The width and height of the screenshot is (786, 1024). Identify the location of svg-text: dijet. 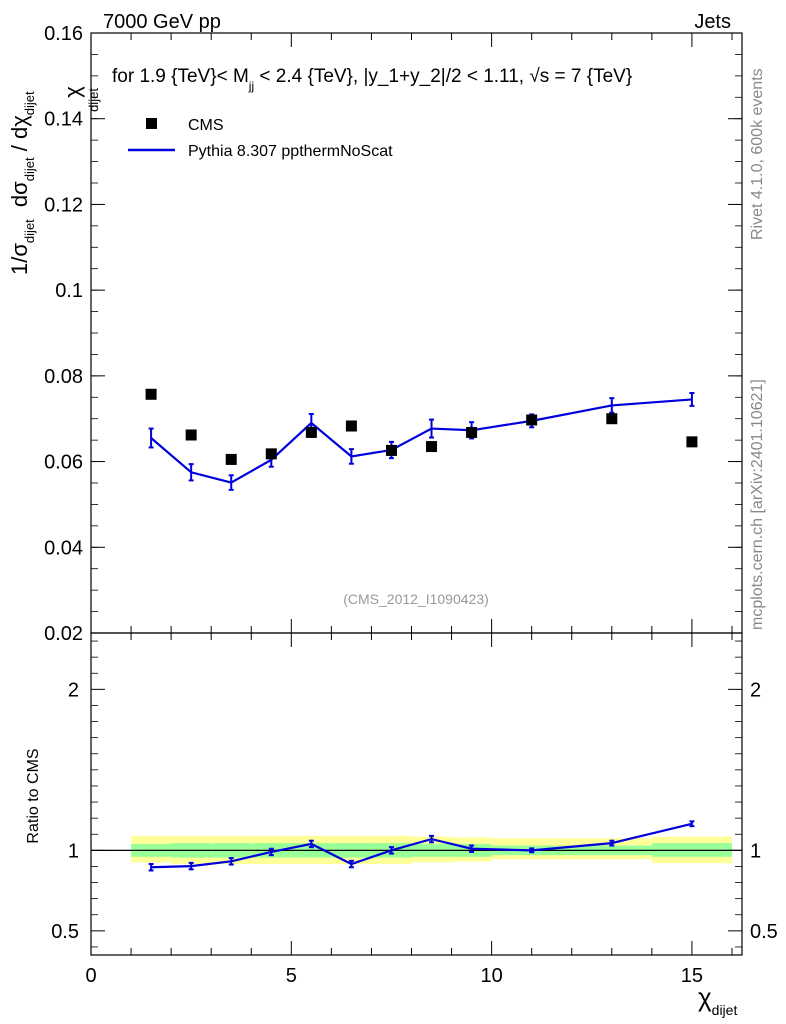
(93, 100).